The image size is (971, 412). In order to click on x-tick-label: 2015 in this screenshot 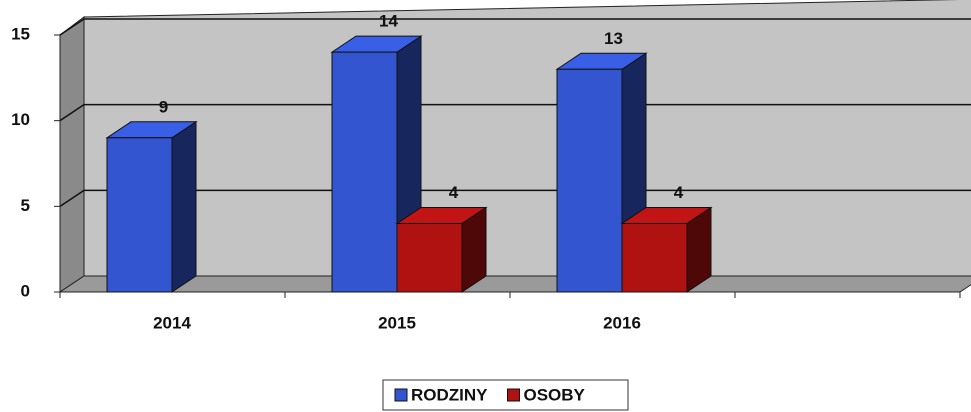, I will do `click(397, 322)`.